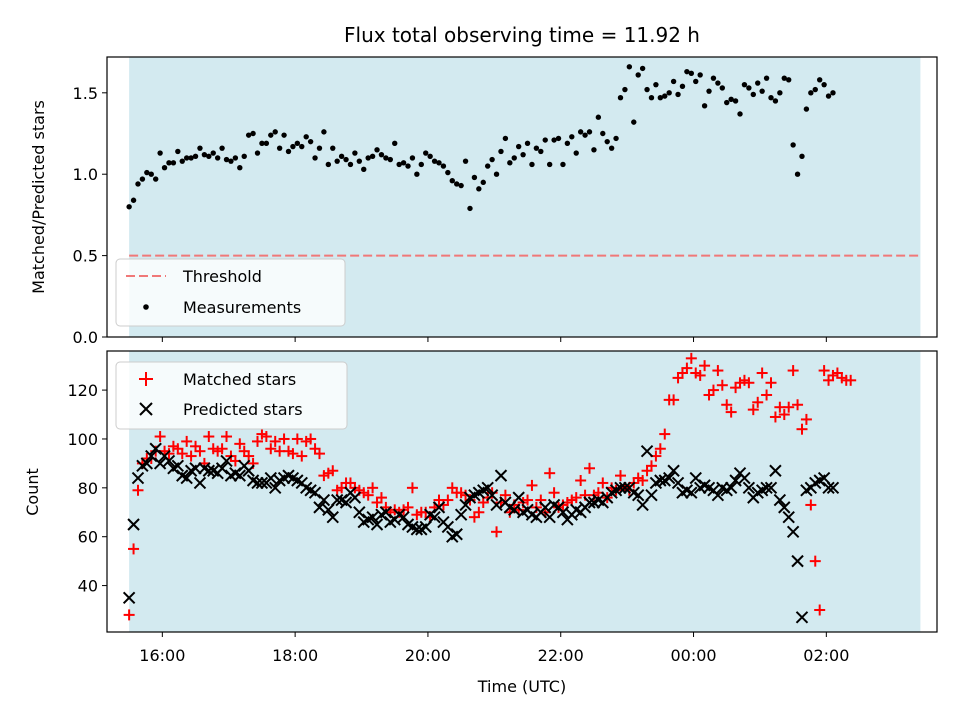 The width and height of the screenshot is (960, 720). I want to click on measurements-legend-label: Measurements, so click(242, 307).